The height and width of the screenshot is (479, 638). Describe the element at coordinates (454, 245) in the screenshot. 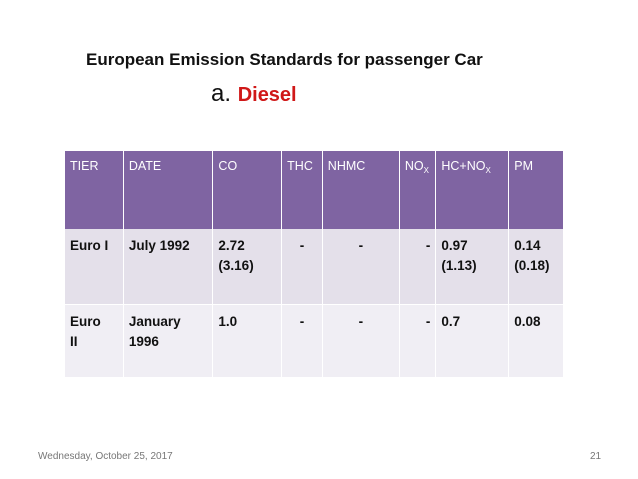

I see `cell-hcnox-value: 0.97` at that location.